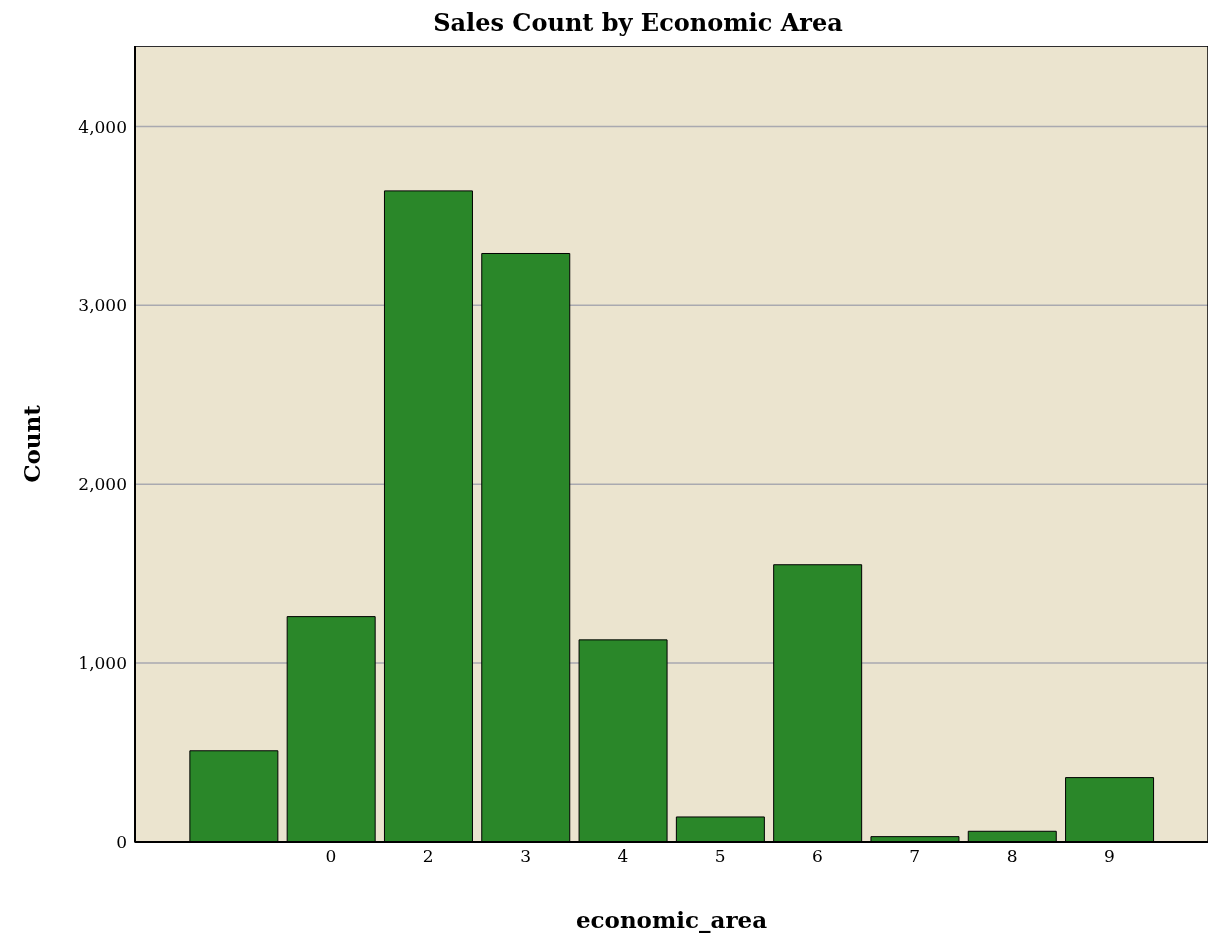 The height and width of the screenshot is (950, 1214). I want to click on x-tick-label: 3, so click(525, 856).